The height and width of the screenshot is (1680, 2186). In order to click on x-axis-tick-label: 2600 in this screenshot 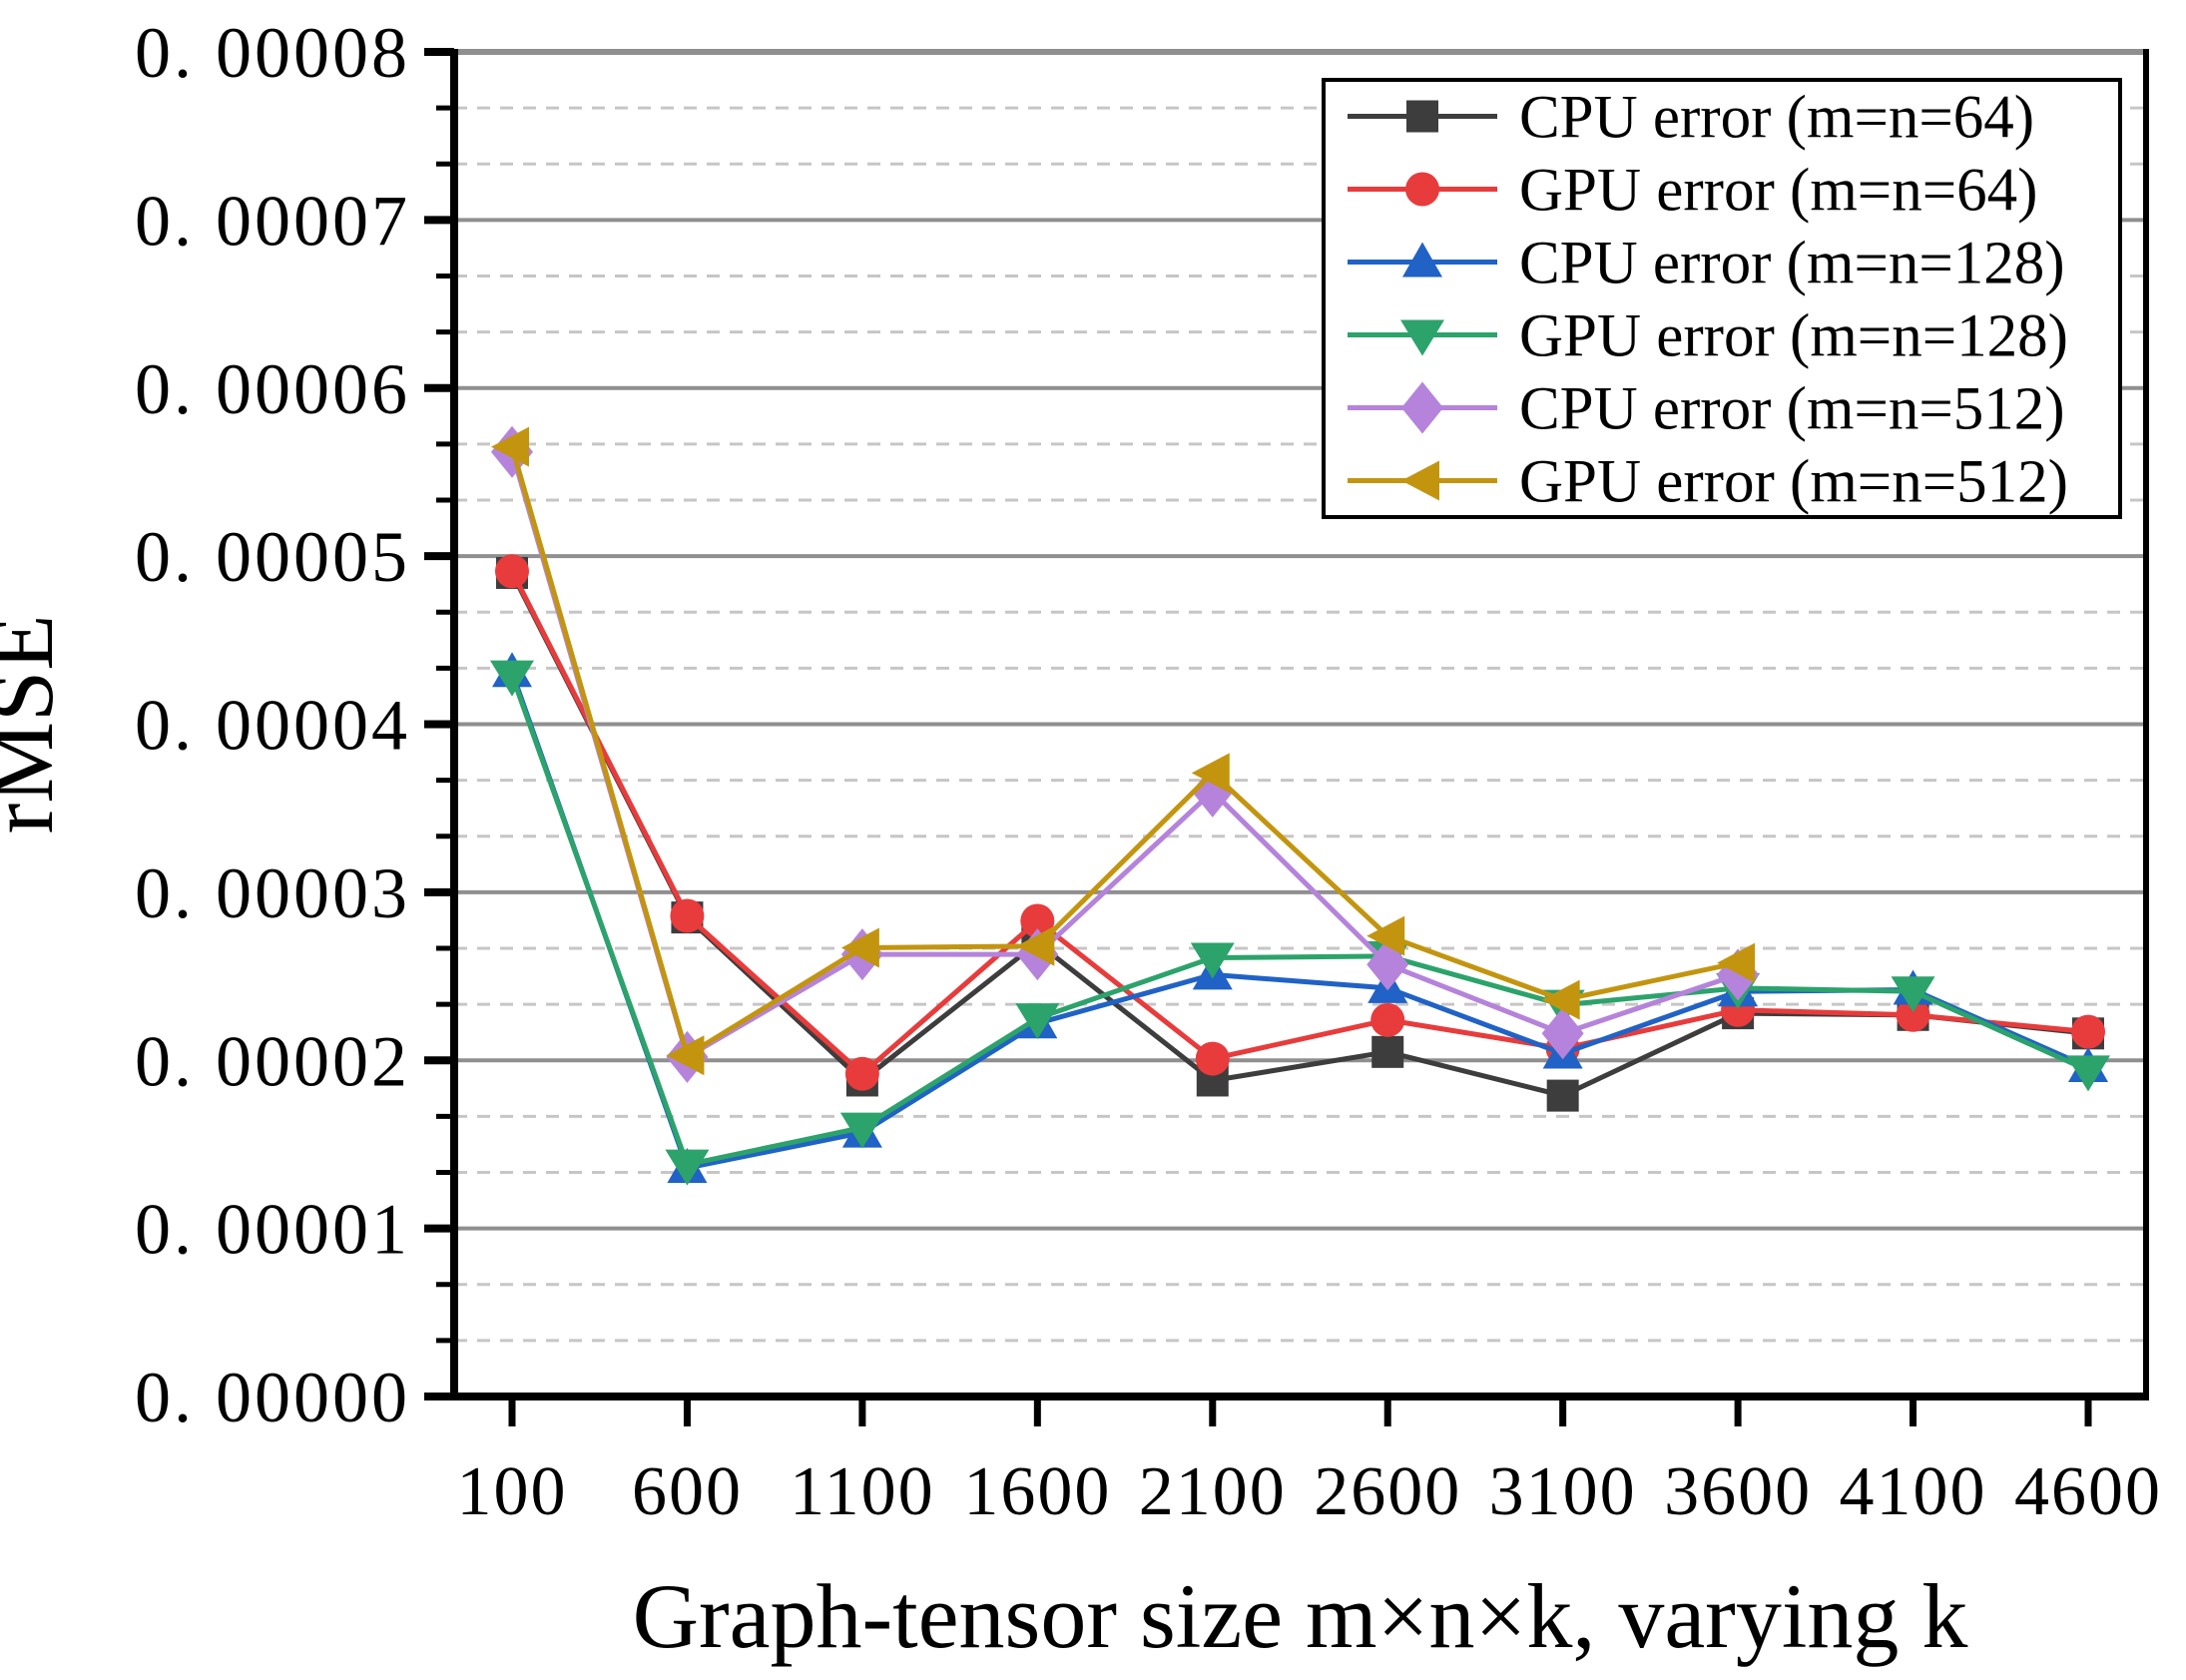, I will do `click(1388, 1491)`.